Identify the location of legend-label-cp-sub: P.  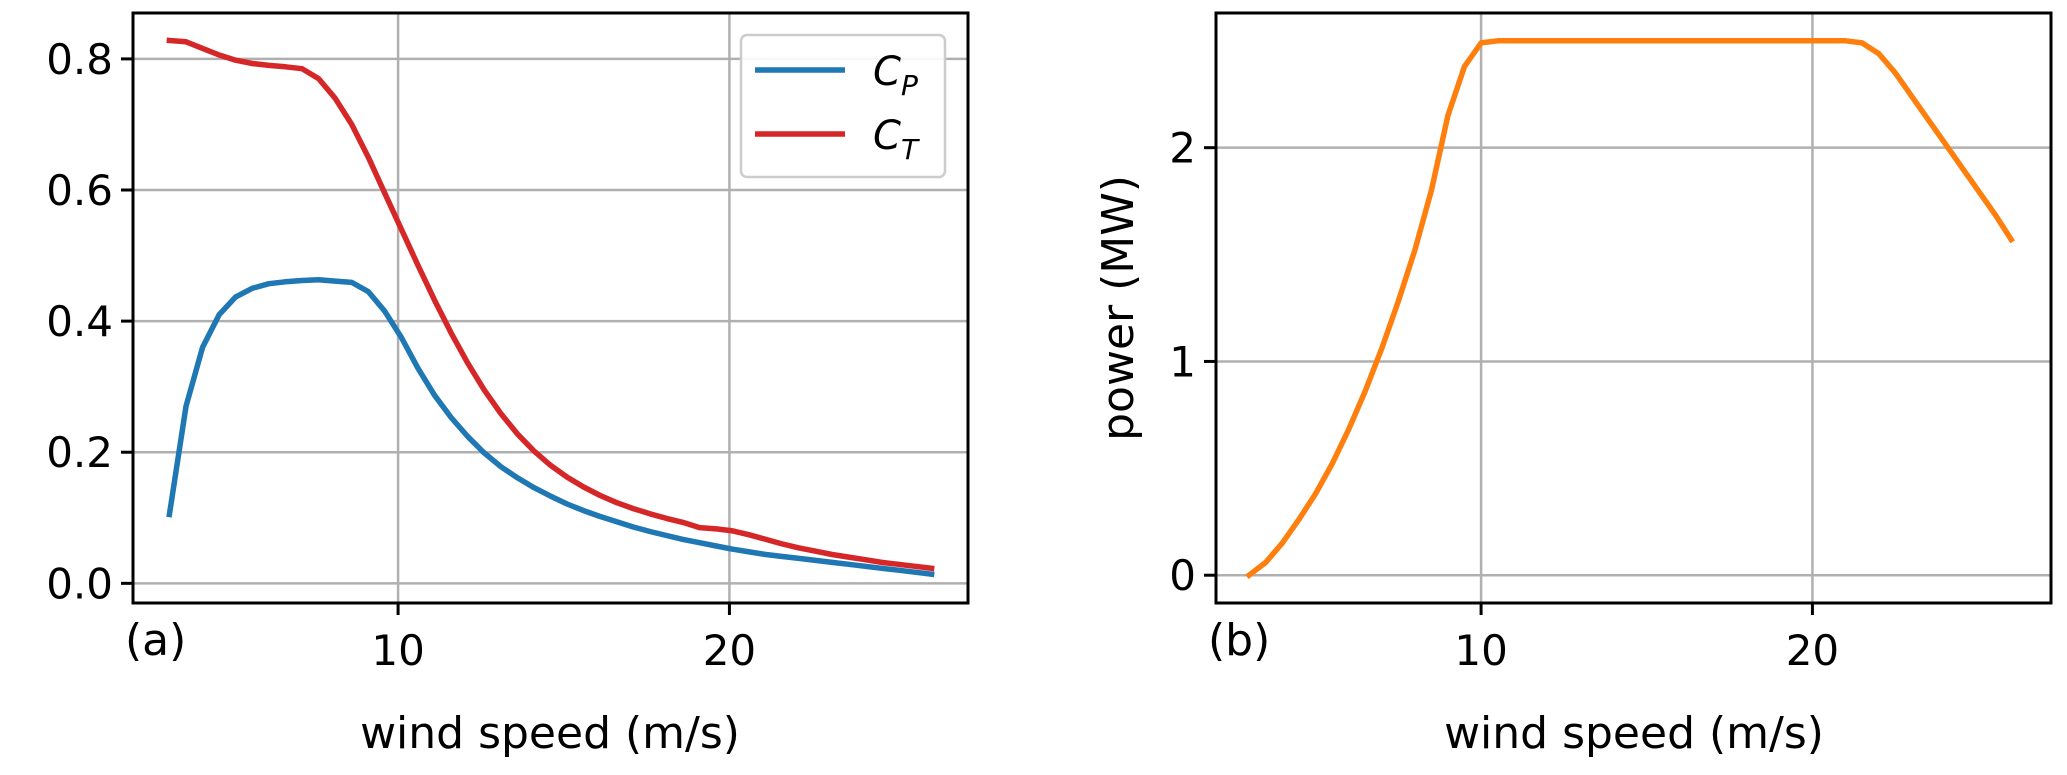
(909, 85).